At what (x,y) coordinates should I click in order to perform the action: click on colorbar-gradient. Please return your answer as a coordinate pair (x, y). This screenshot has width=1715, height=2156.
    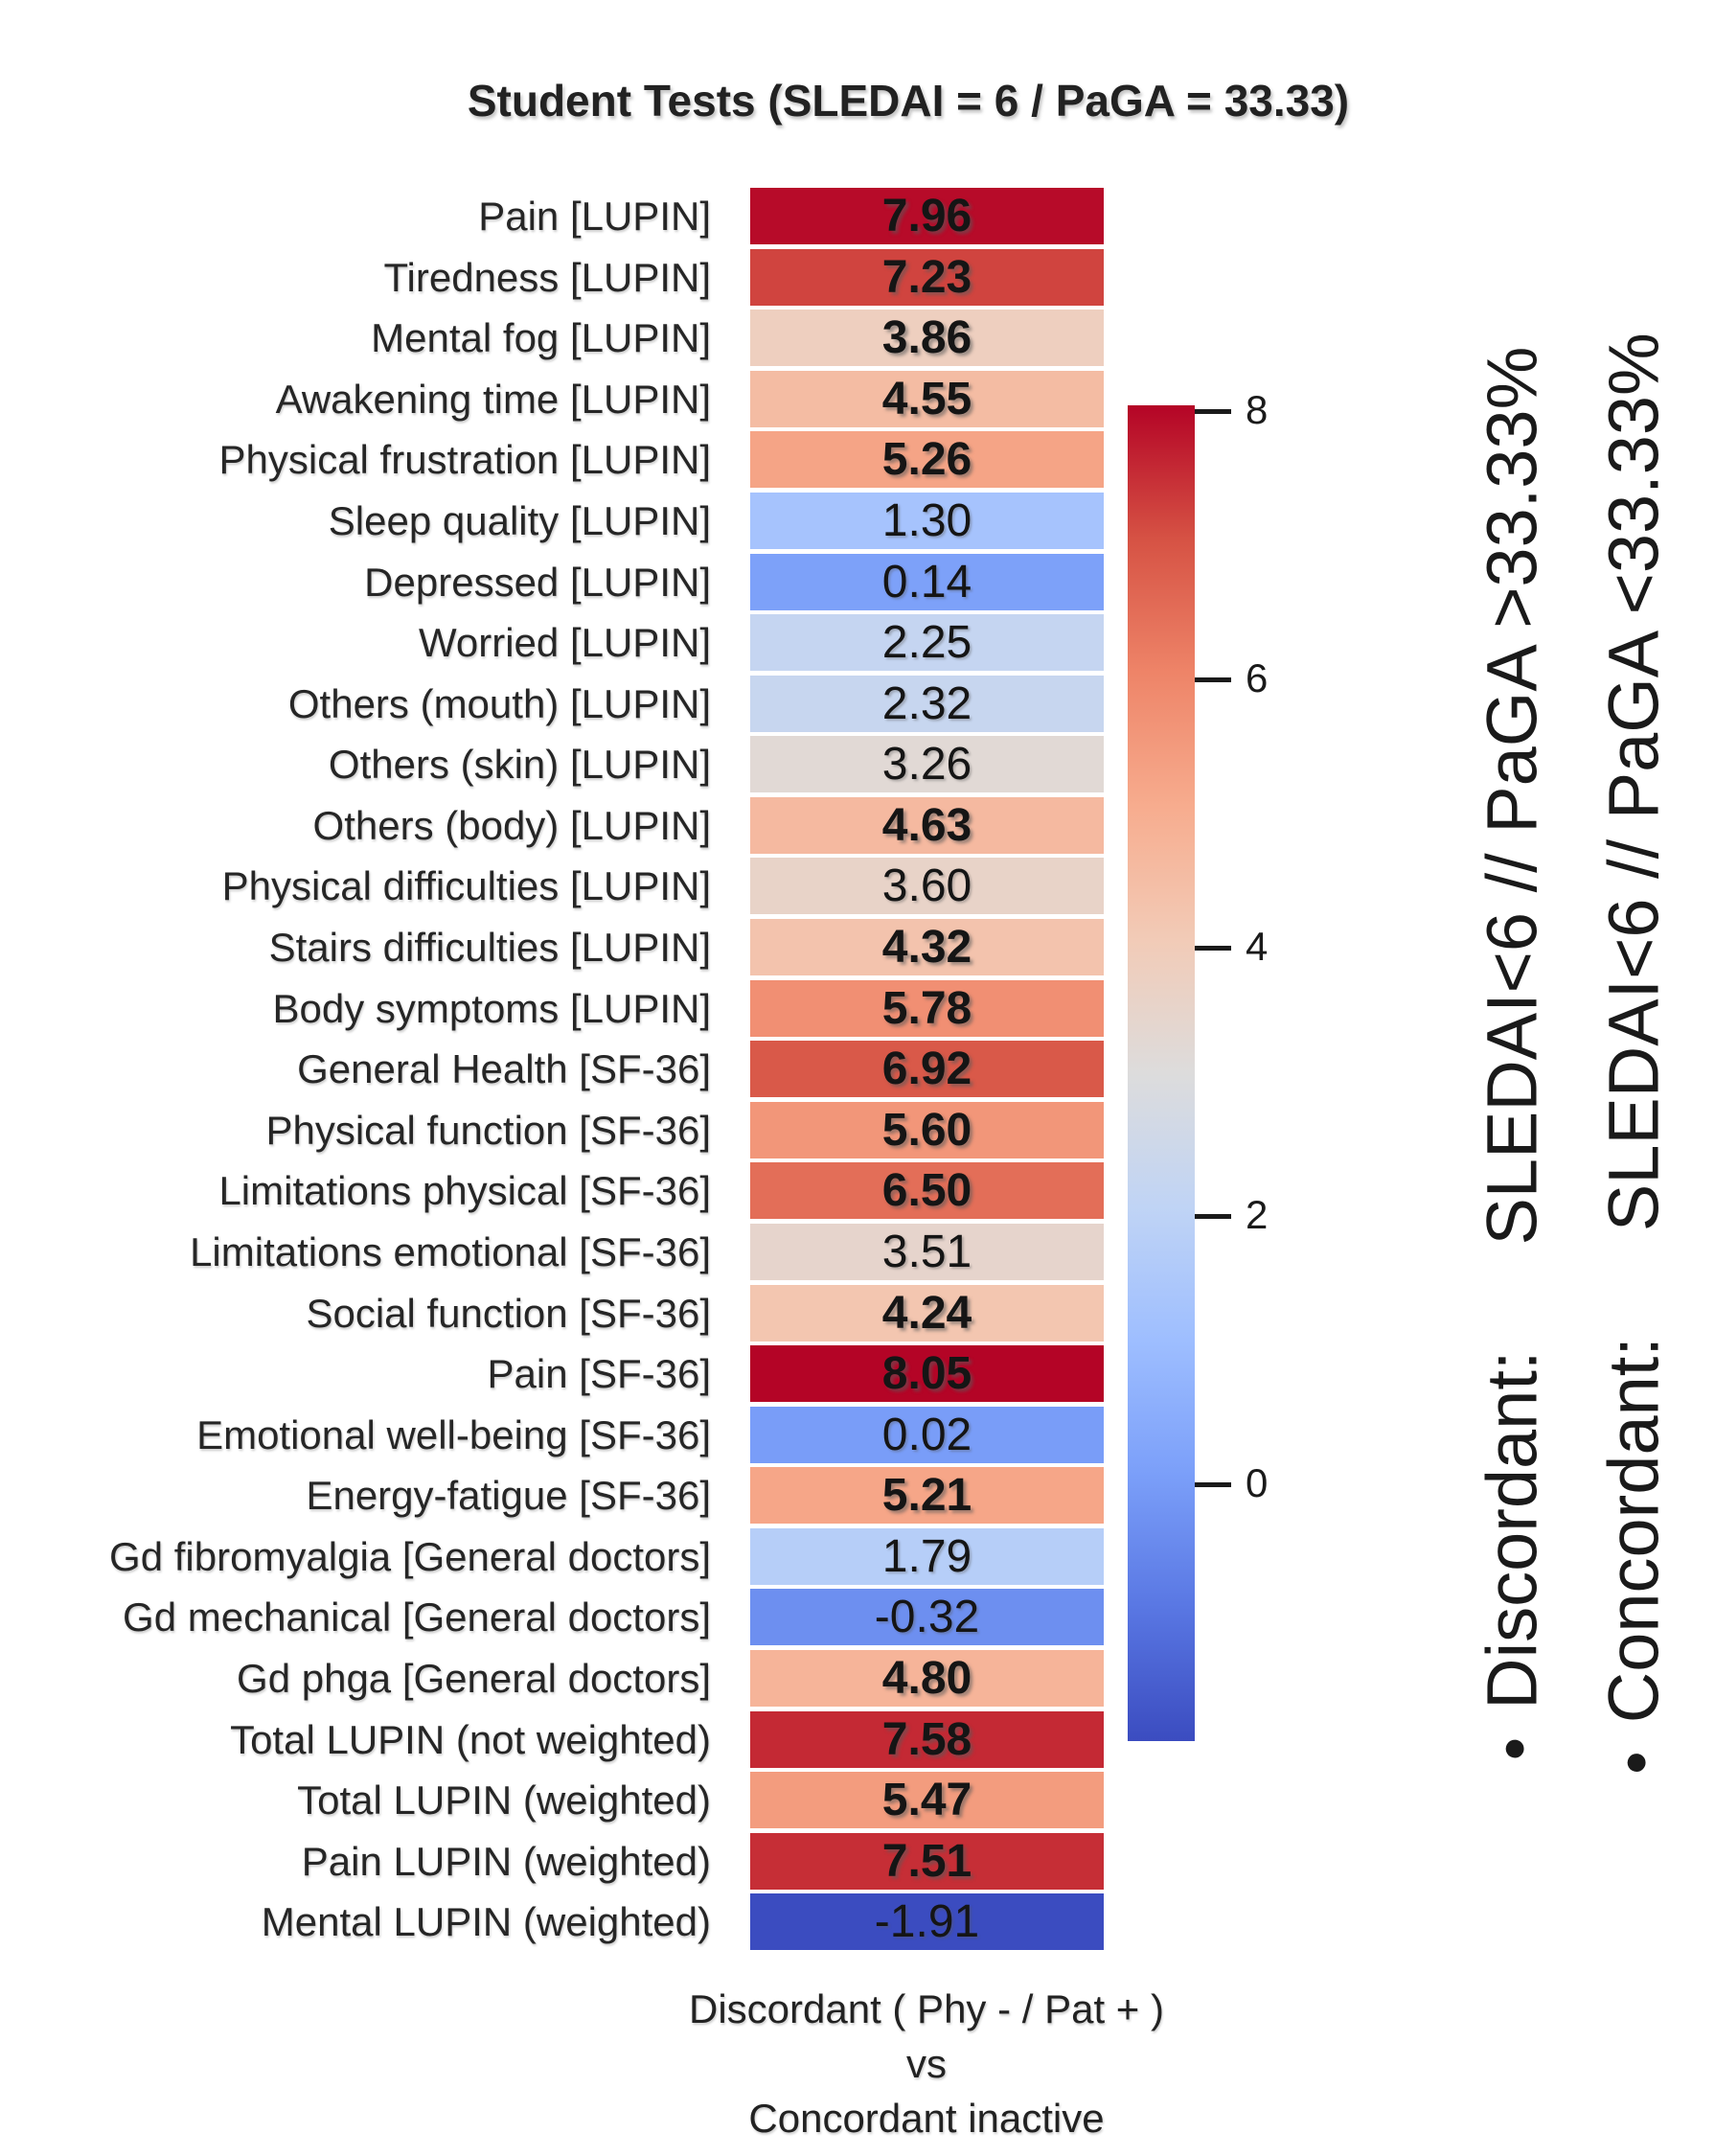
    Looking at the image, I should click on (1161, 1073).